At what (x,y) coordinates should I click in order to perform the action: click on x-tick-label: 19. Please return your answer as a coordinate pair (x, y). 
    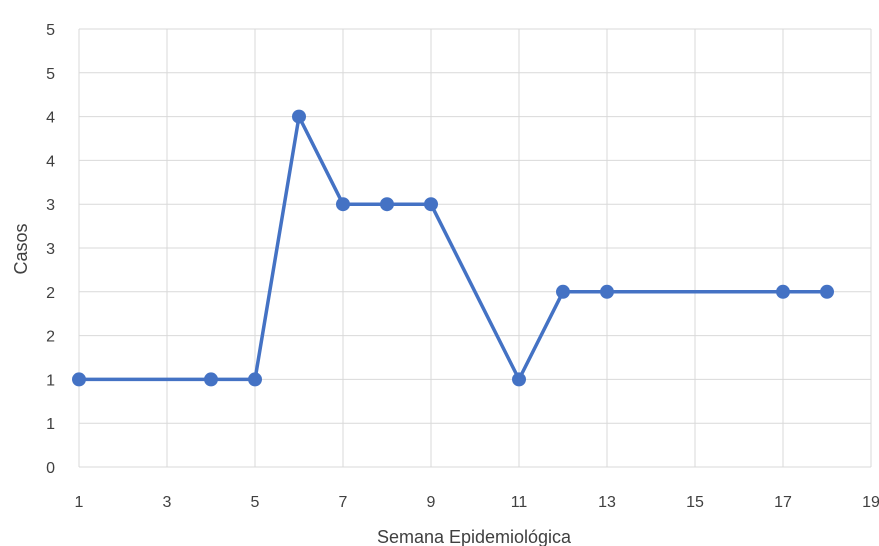
    Looking at the image, I should click on (870, 502).